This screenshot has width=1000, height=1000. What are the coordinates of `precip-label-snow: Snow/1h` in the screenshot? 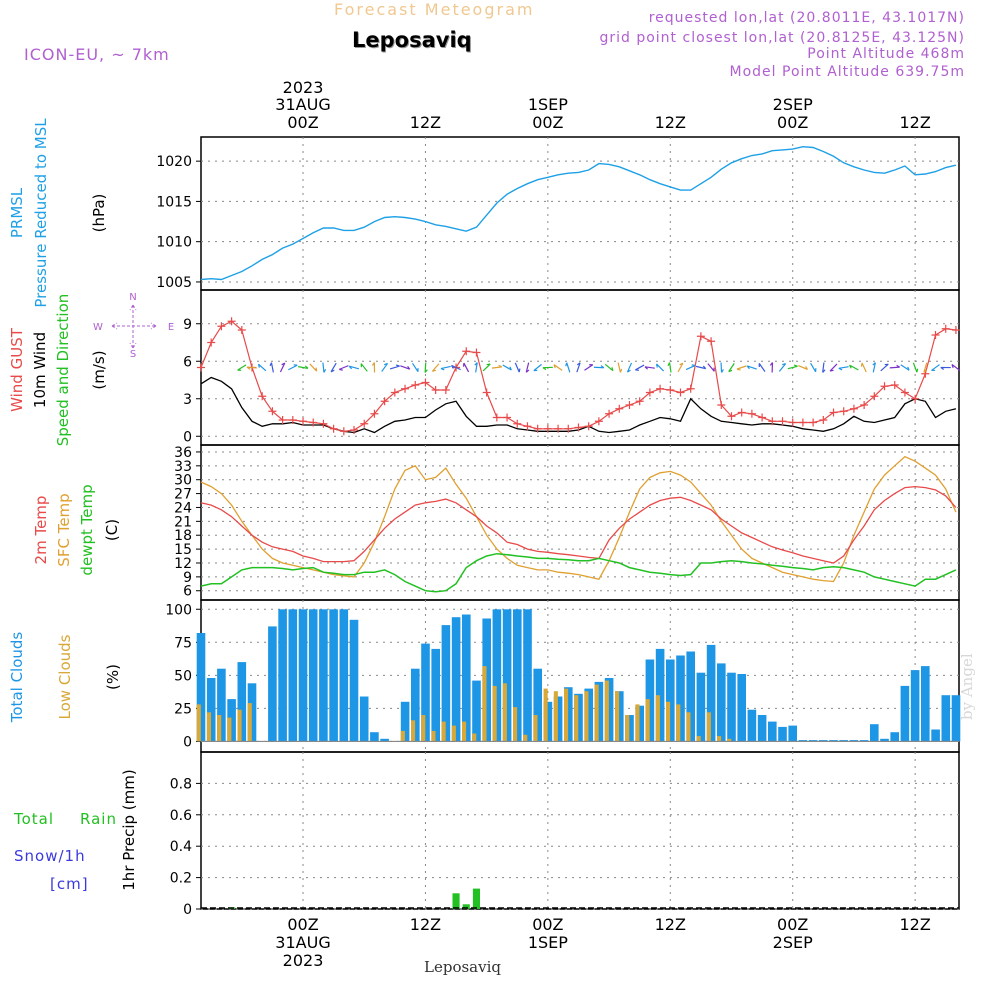 It's located at (50, 856).